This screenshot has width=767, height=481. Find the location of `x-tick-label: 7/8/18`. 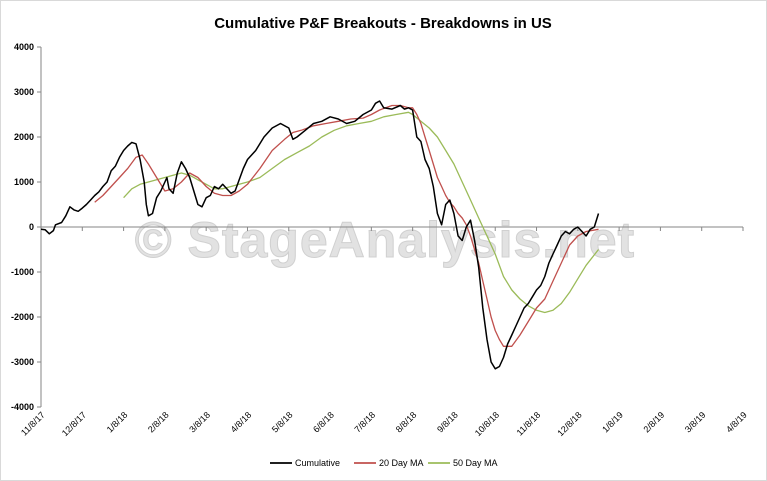

x-tick-label: 7/8/18 is located at coordinates (364, 422).